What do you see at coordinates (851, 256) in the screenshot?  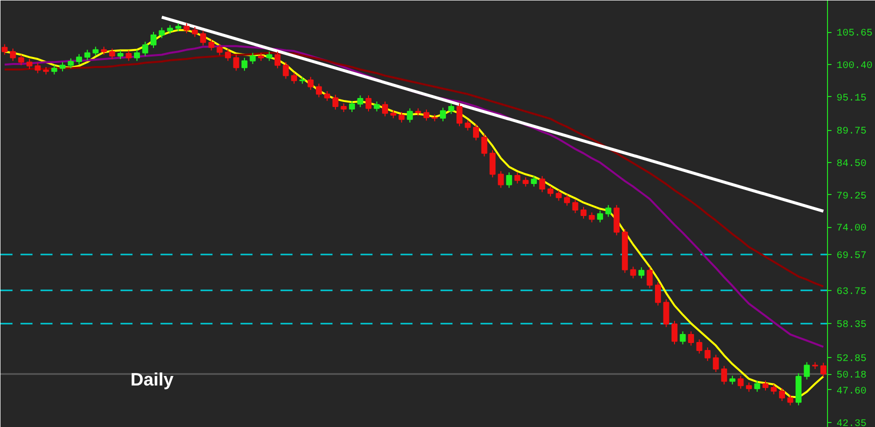 I see `ref-line-label: 69.57` at bounding box center [851, 256].